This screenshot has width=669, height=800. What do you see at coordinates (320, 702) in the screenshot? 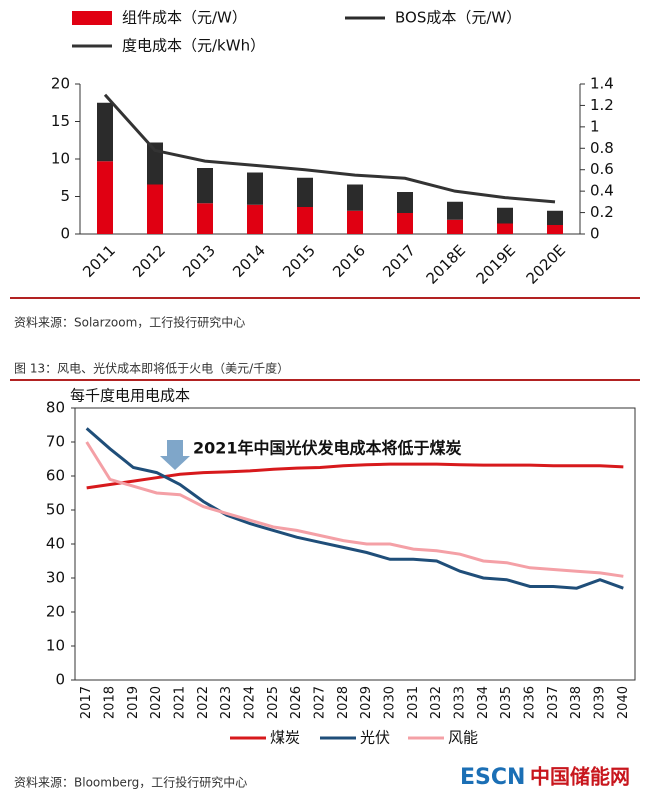
I see `x-tick-label: 2027` at bounding box center [320, 702].